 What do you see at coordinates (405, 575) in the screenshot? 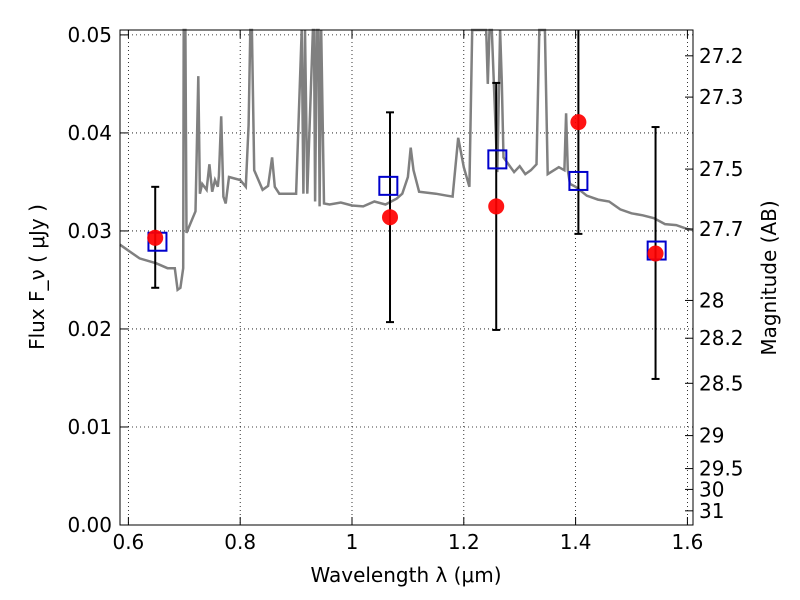
I see `x-axis-title: Wavelength λ (μm)` at bounding box center [405, 575].